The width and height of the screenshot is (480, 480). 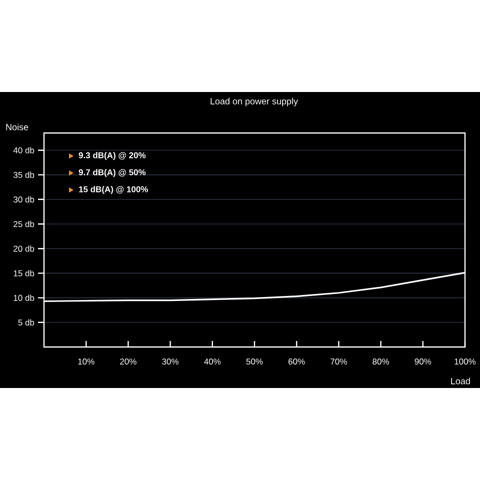 What do you see at coordinates (381, 361) in the screenshot?
I see `x-tick-label: 80%` at bounding box center [381, 361].